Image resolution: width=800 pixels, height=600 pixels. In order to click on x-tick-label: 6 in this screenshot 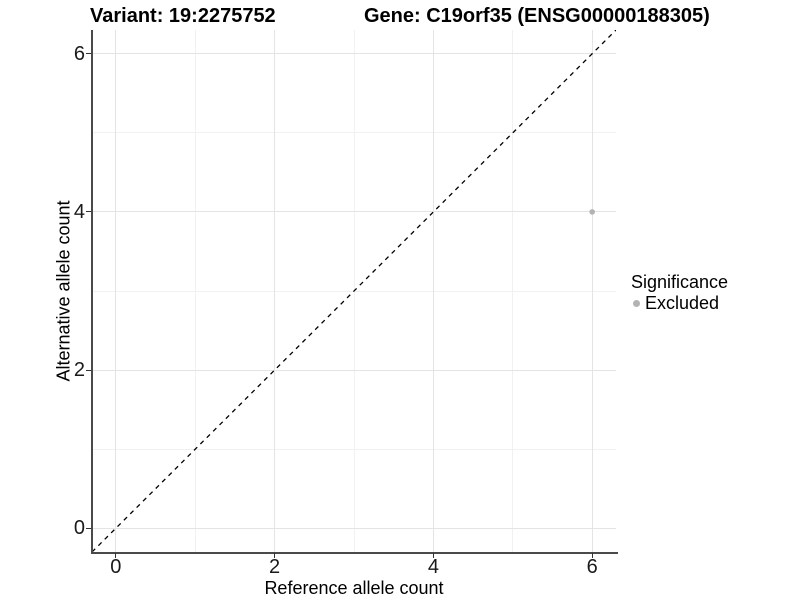, I will do `click(592, 567)`.